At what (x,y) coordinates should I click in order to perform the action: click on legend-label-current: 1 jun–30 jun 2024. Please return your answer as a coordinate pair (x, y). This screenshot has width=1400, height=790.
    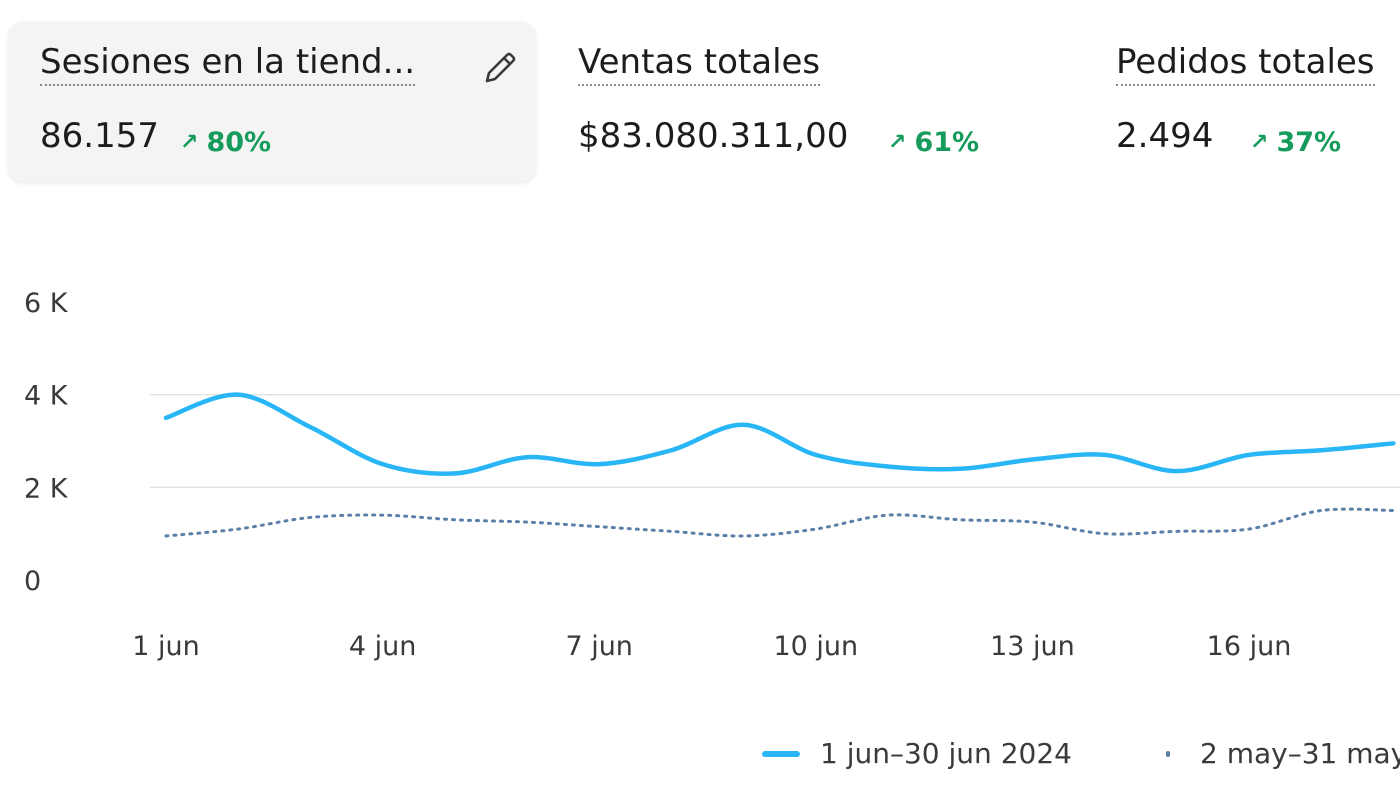
    Looking at the image, I should click on (946, 753).